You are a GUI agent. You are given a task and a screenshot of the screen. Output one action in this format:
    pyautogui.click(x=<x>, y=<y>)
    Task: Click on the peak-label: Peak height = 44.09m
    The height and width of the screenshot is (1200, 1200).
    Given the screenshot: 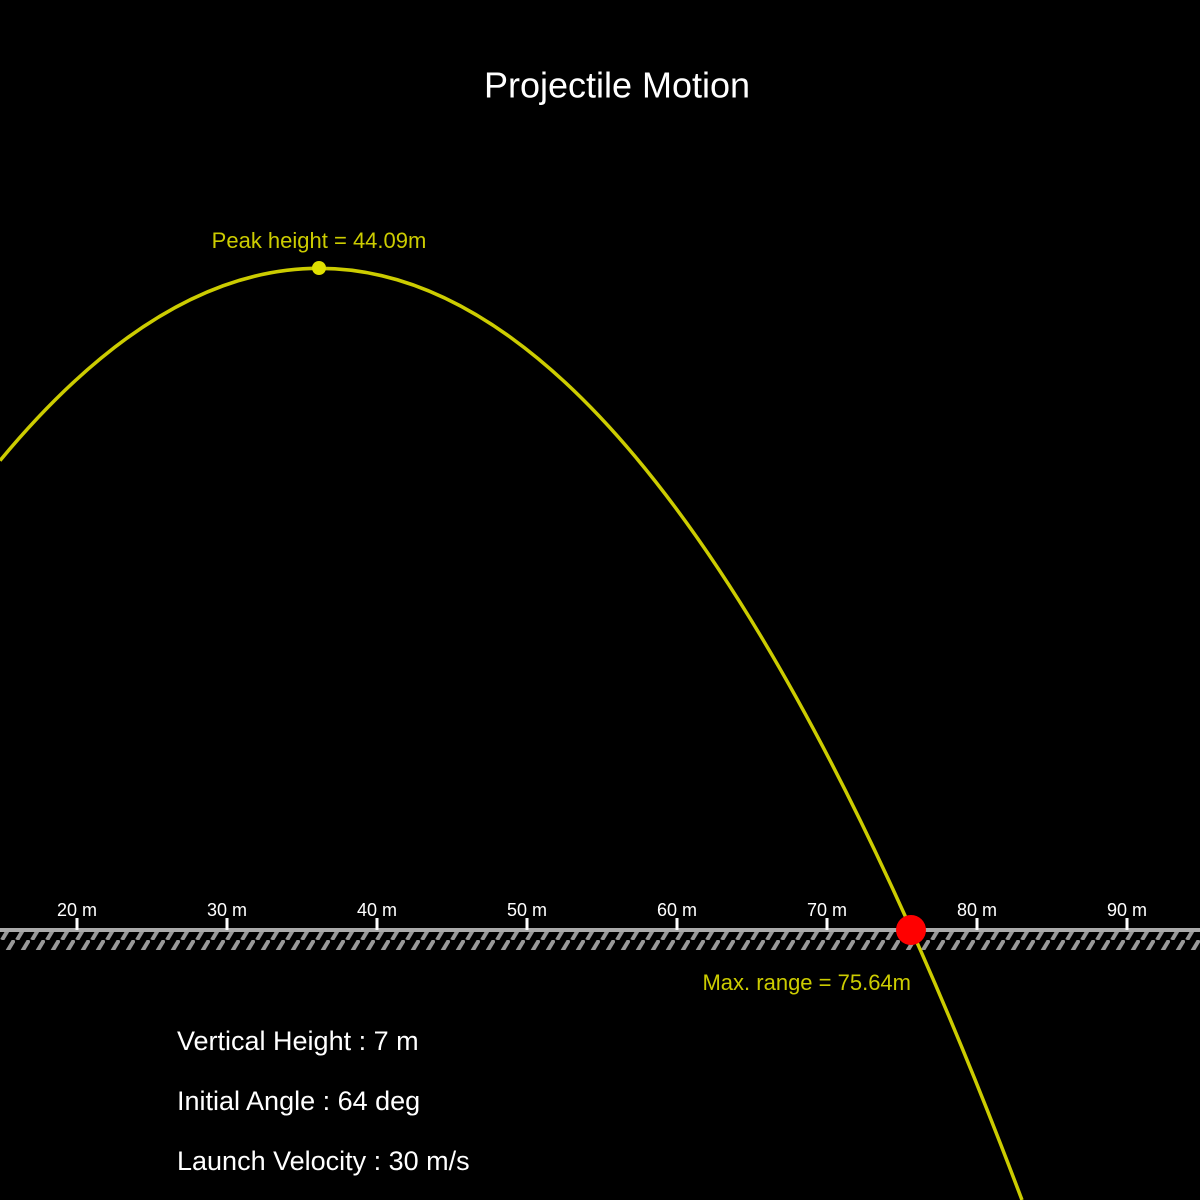 What is the action you would take?
    pyautogui.click(x=319, y=240)
    